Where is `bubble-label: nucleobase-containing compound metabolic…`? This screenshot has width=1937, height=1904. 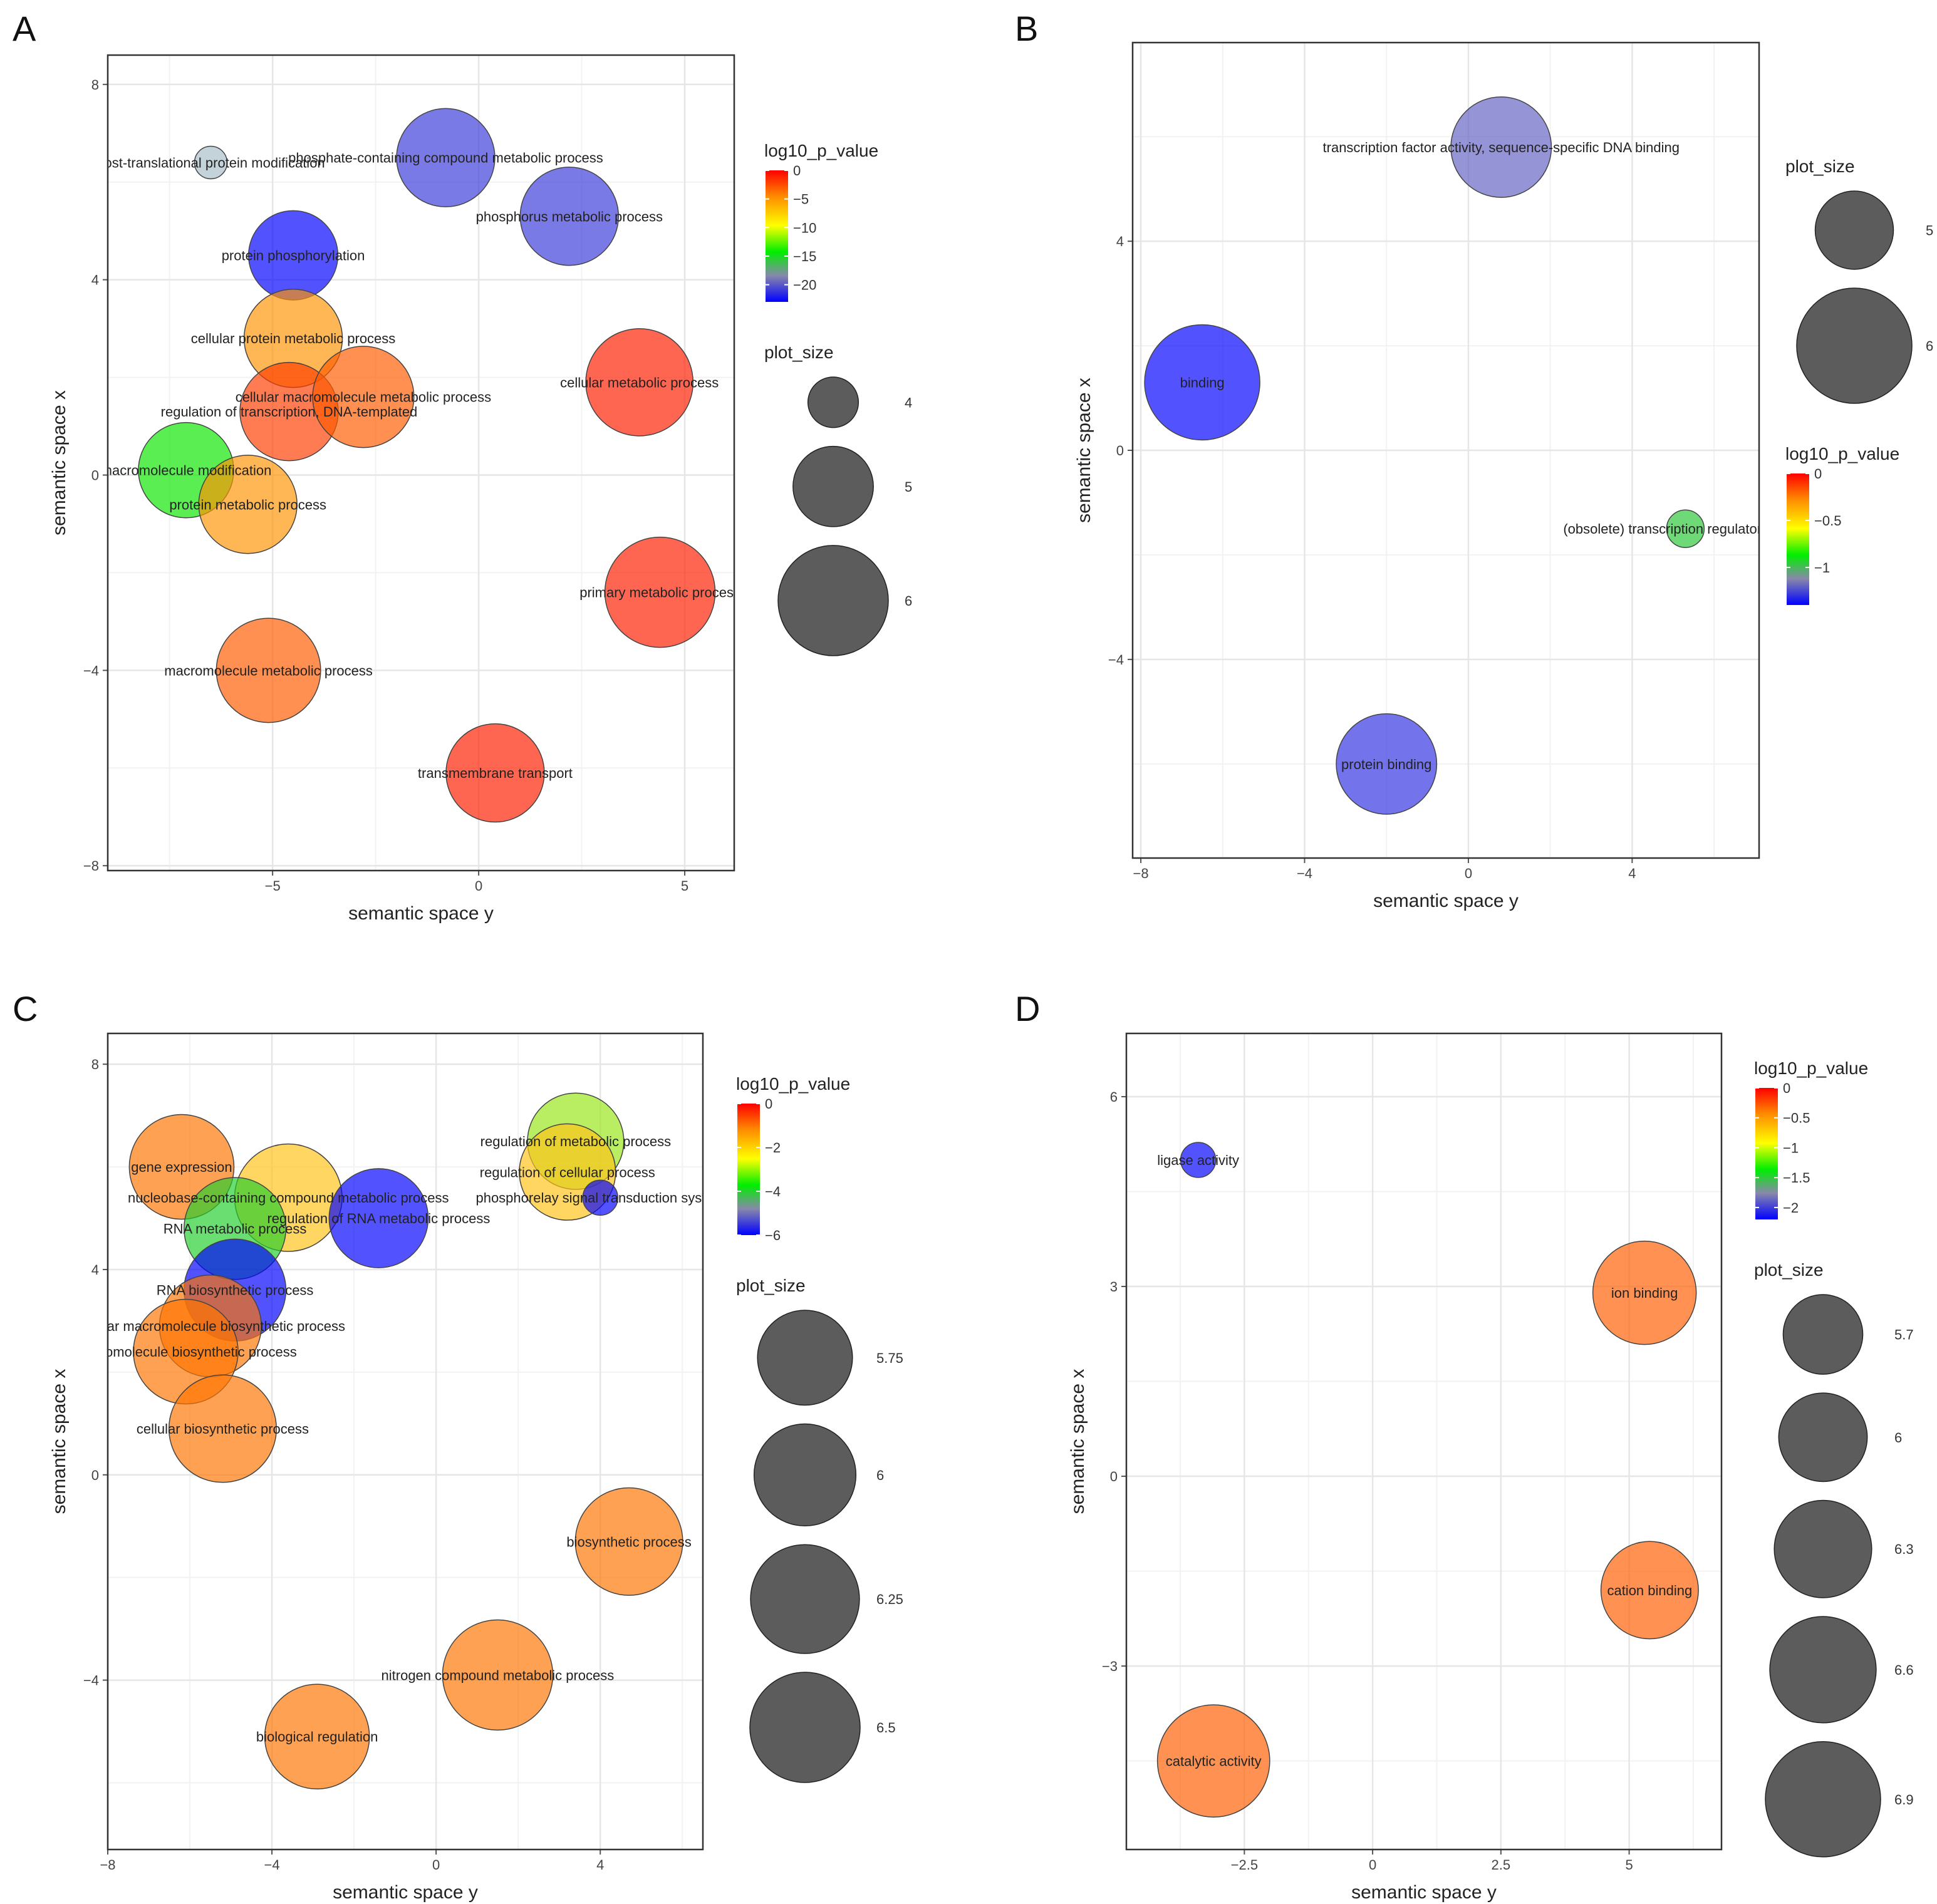
bubble-label: nucleobase-containing compound metabolic… is located at coordinates (288, 1198).